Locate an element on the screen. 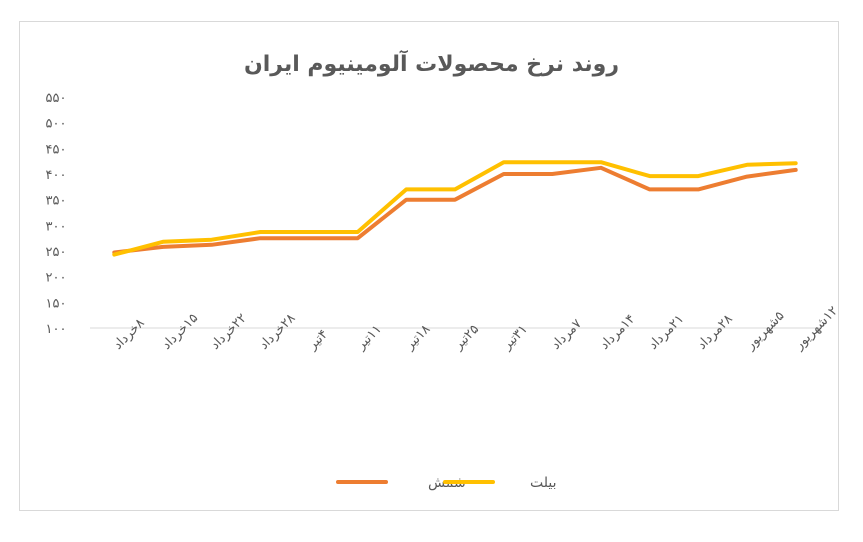  x-tick-label: ۷مرداد is located at coordinates (567, 335).